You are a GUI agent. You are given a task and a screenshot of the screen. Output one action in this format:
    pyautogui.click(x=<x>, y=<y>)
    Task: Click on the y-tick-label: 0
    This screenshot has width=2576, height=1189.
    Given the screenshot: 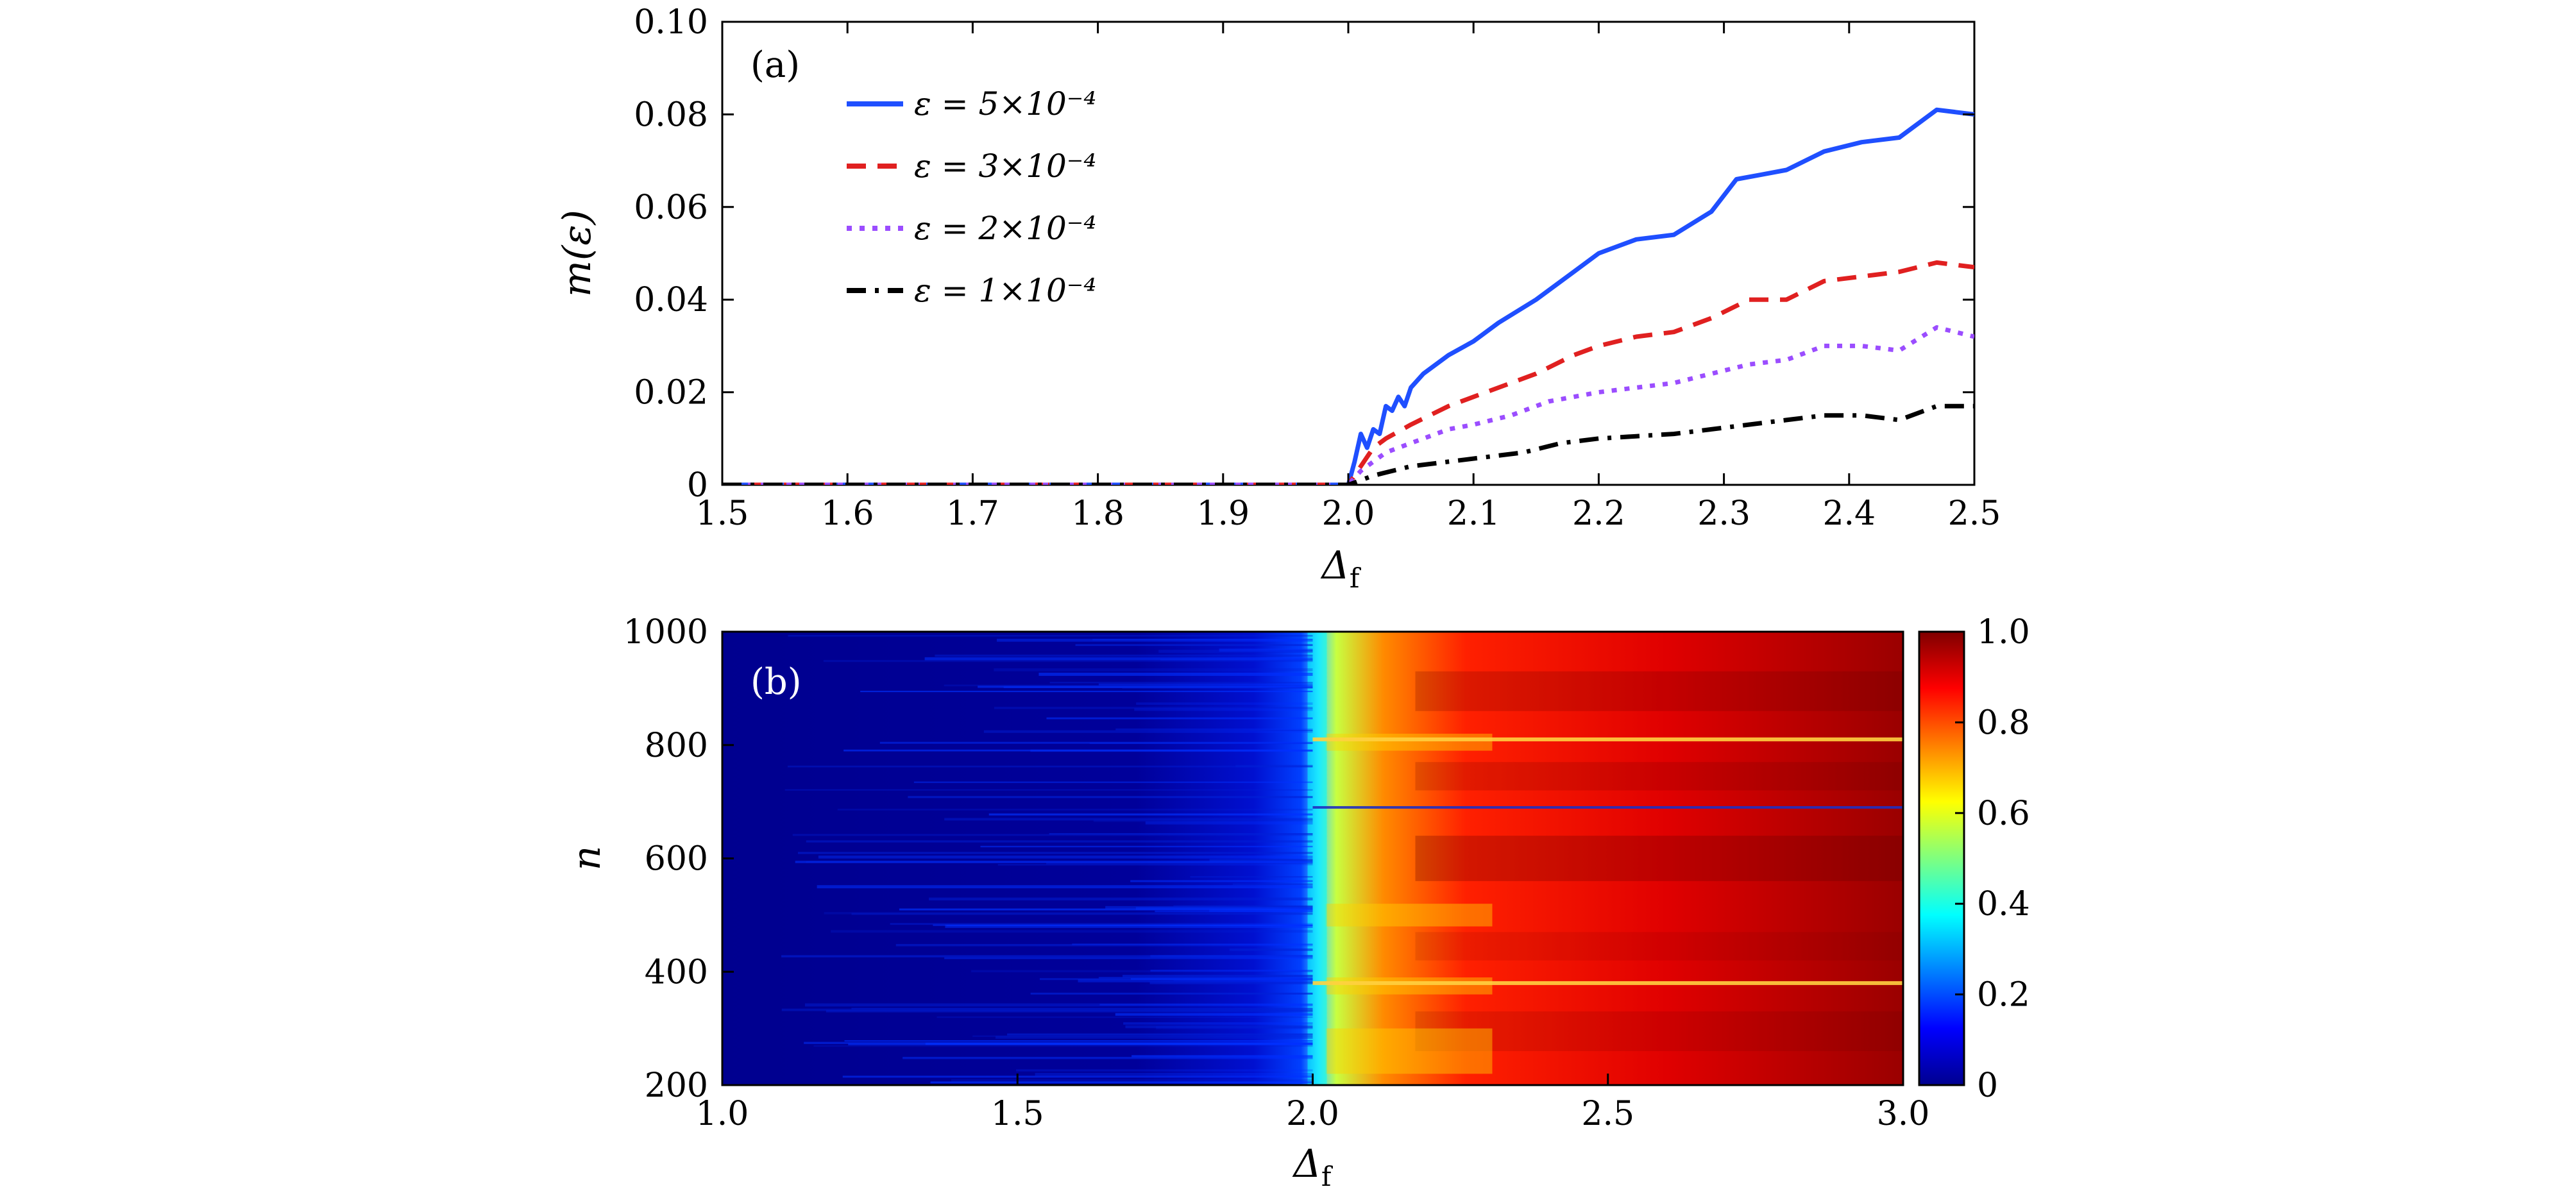 What is the action you would take?
    pyautogui.click(x=697, y=485)
    